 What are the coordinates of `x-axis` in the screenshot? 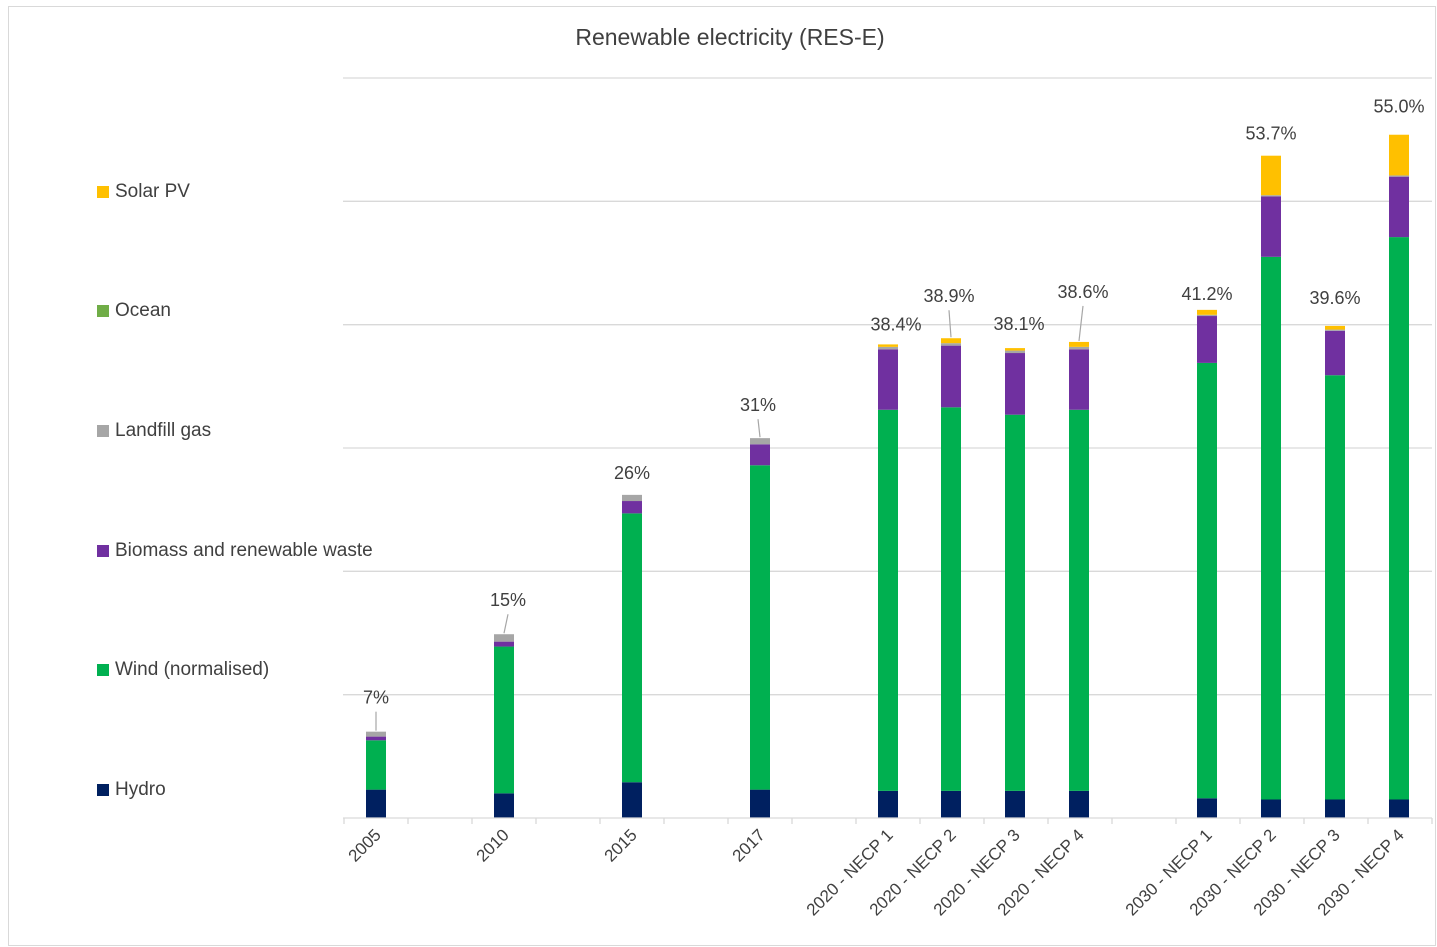 It's located at (888, 820).